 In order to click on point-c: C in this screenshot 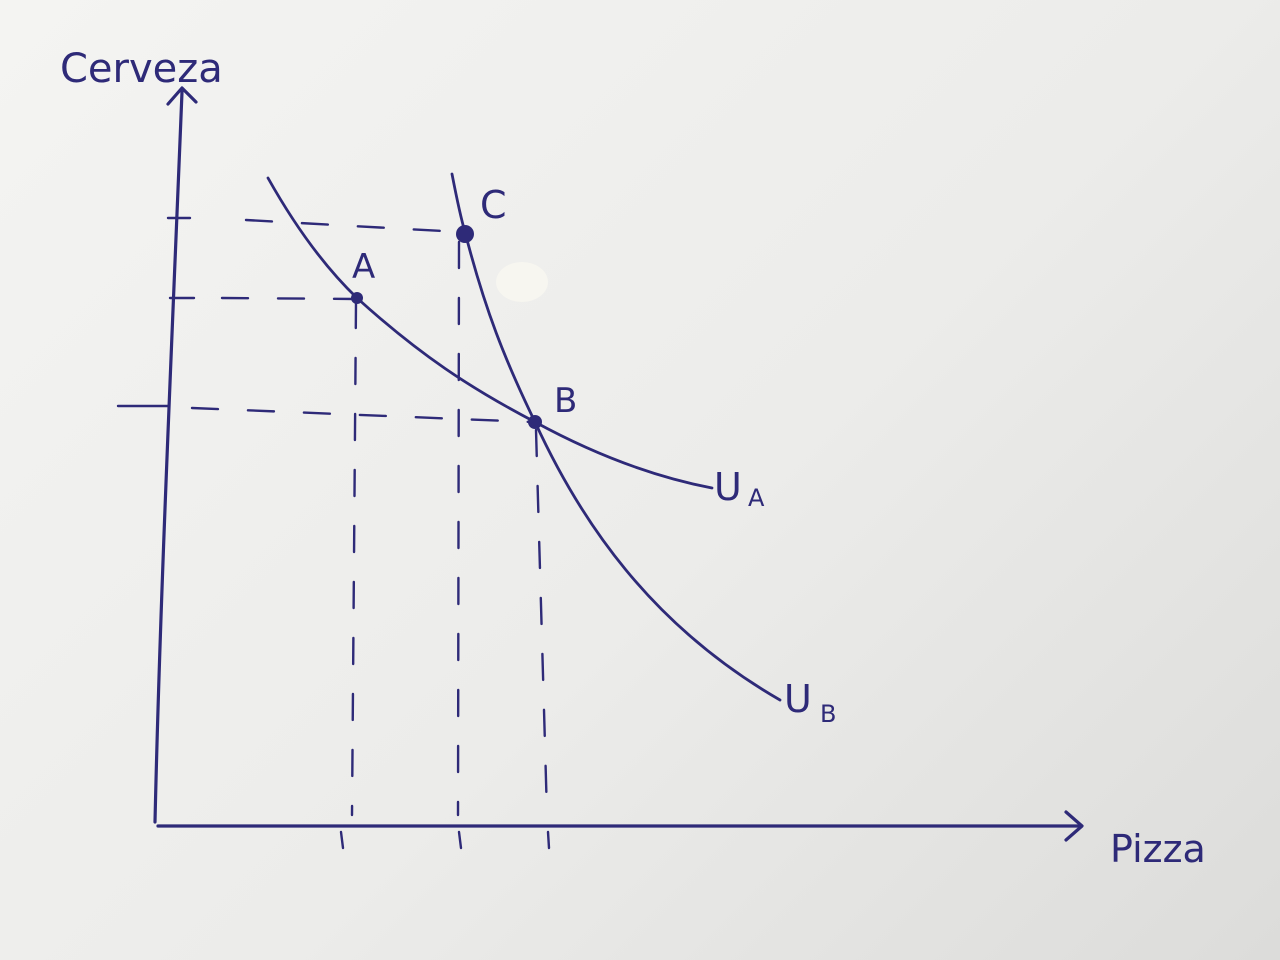, I will do `click(481, 213)`.